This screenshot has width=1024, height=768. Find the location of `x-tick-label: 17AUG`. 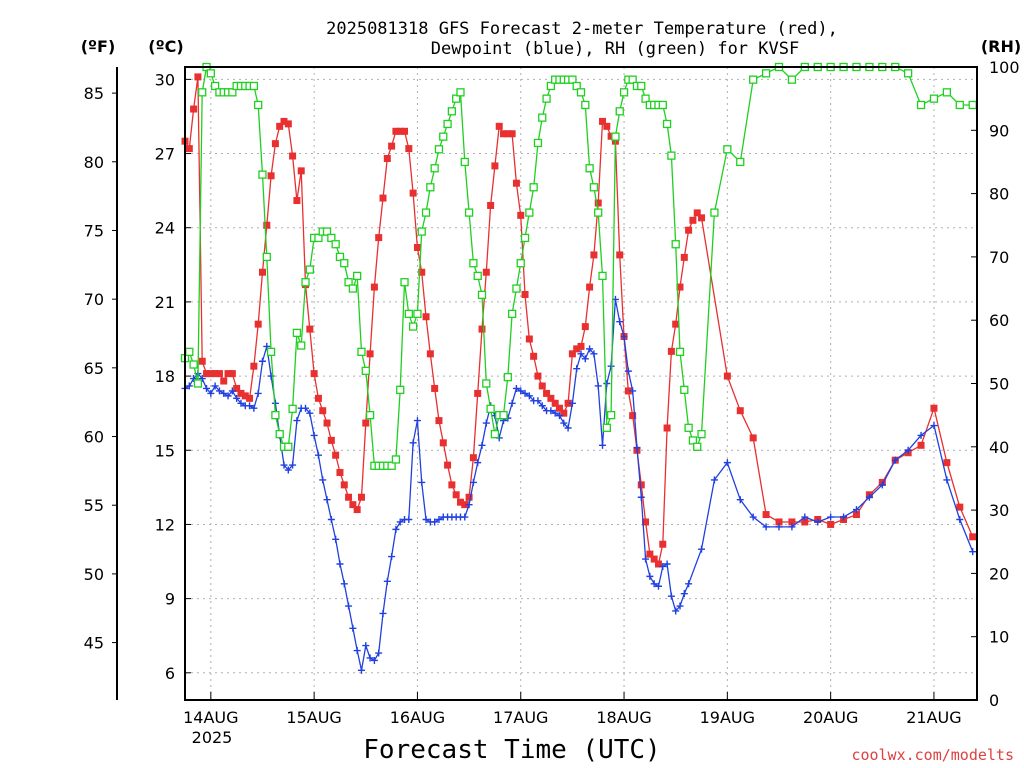

x-tick-label: 17AUG is located at coordinates (520, 717).